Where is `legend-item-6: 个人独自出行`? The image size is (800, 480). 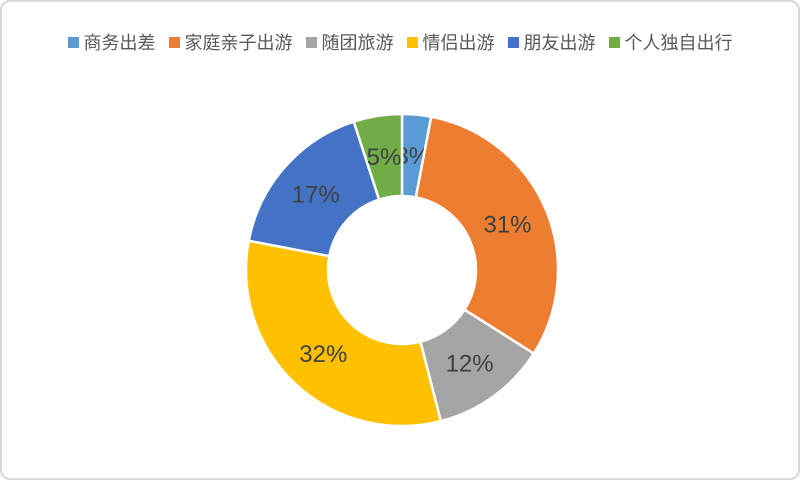 legend-item-6: 个人独自出行 is located at coordinates (670, 42).